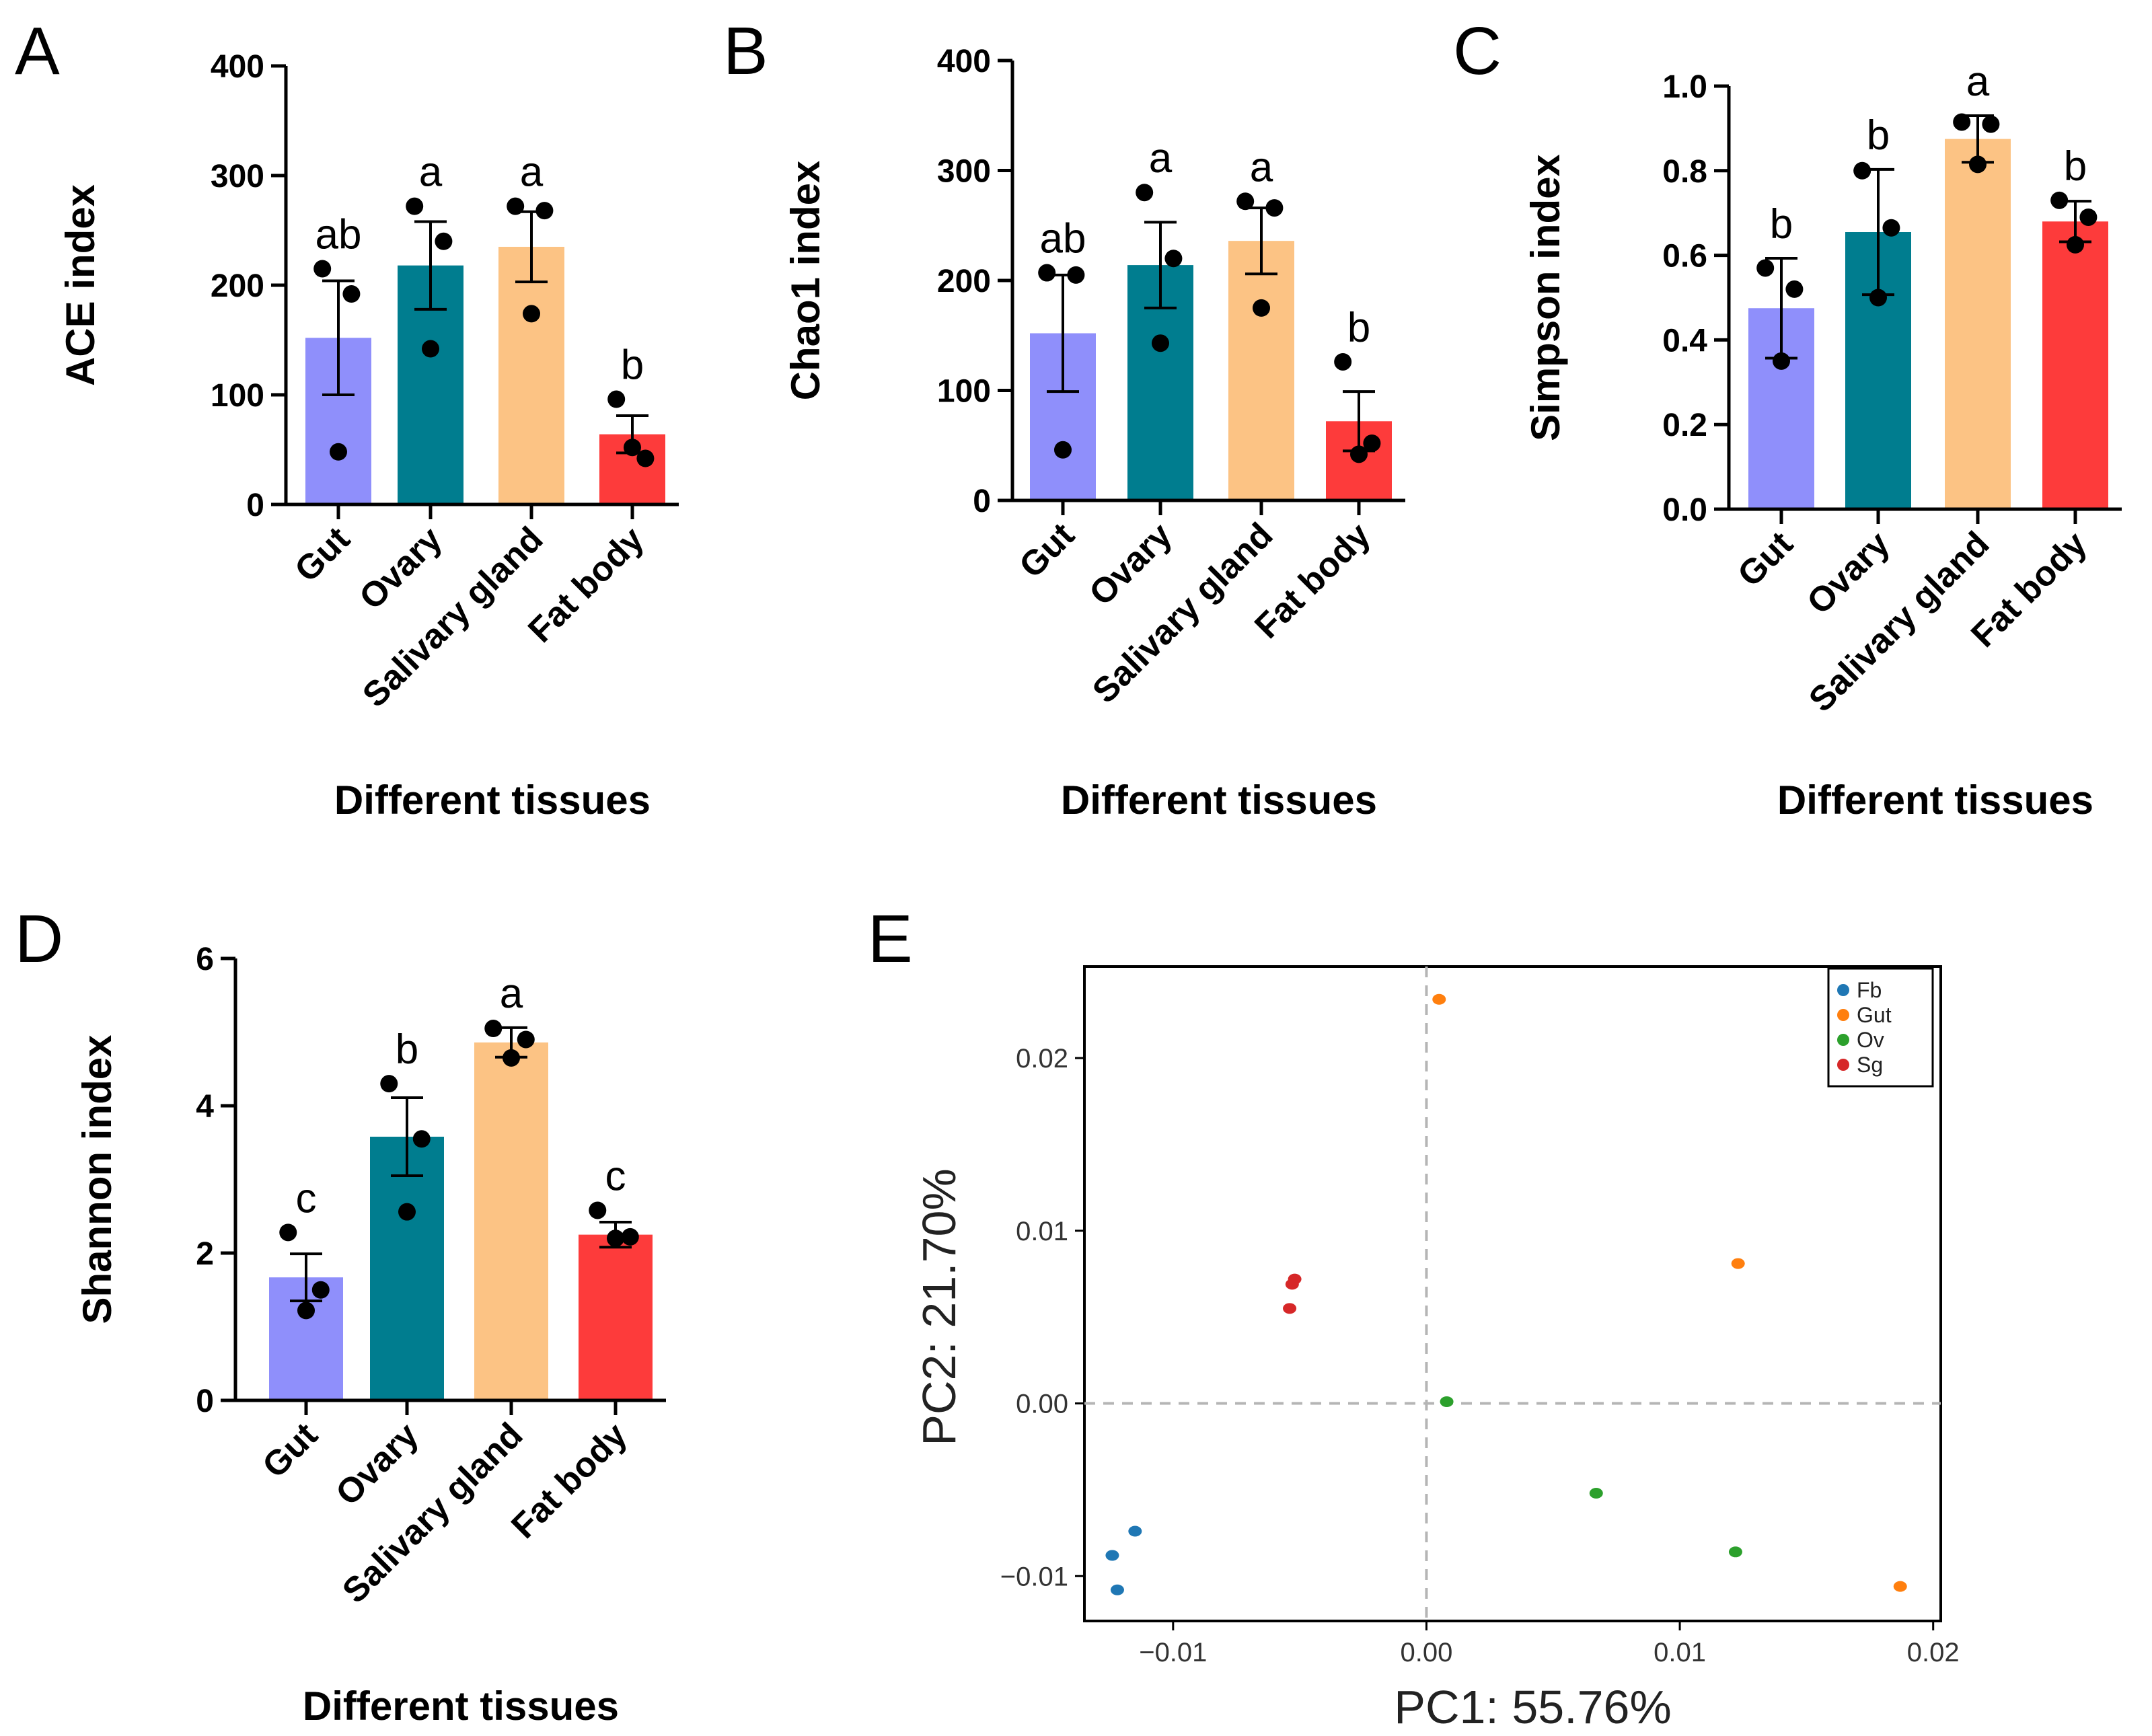  I want to click on y-tick-label: 0.6, so click(1684, 256).